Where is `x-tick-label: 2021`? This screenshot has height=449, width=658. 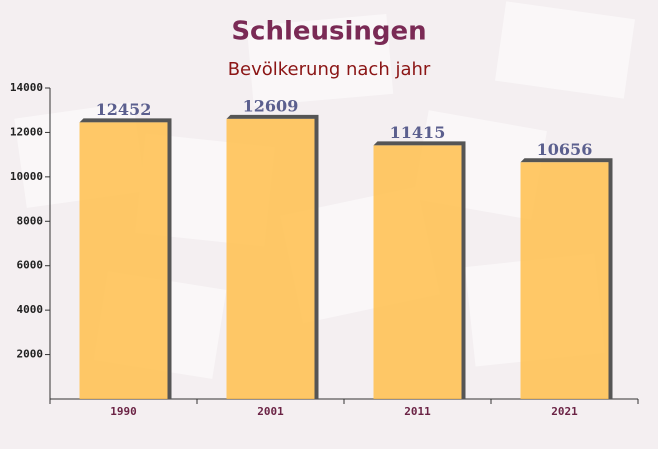 x-tick-label: 2021 is located at coordinates (564, 411).